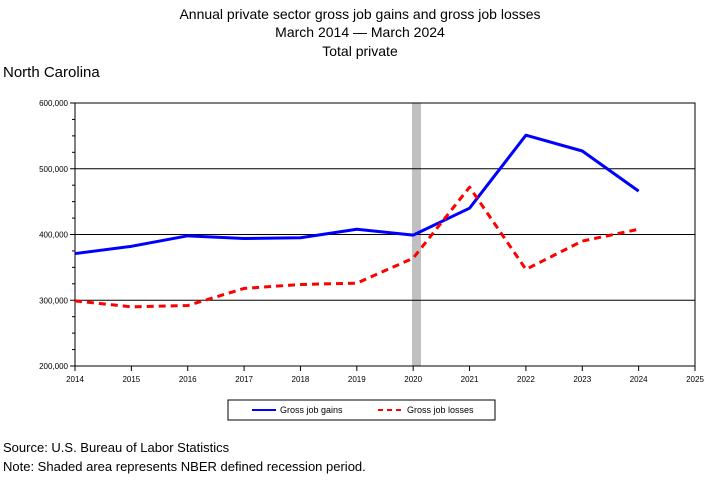 The image size is (720, 480). What do you see at coordinates (440, 410) in the screenshot?
I see `legend-label-gross-job-losses: Gross job losses` at bounding box center [440, 410].